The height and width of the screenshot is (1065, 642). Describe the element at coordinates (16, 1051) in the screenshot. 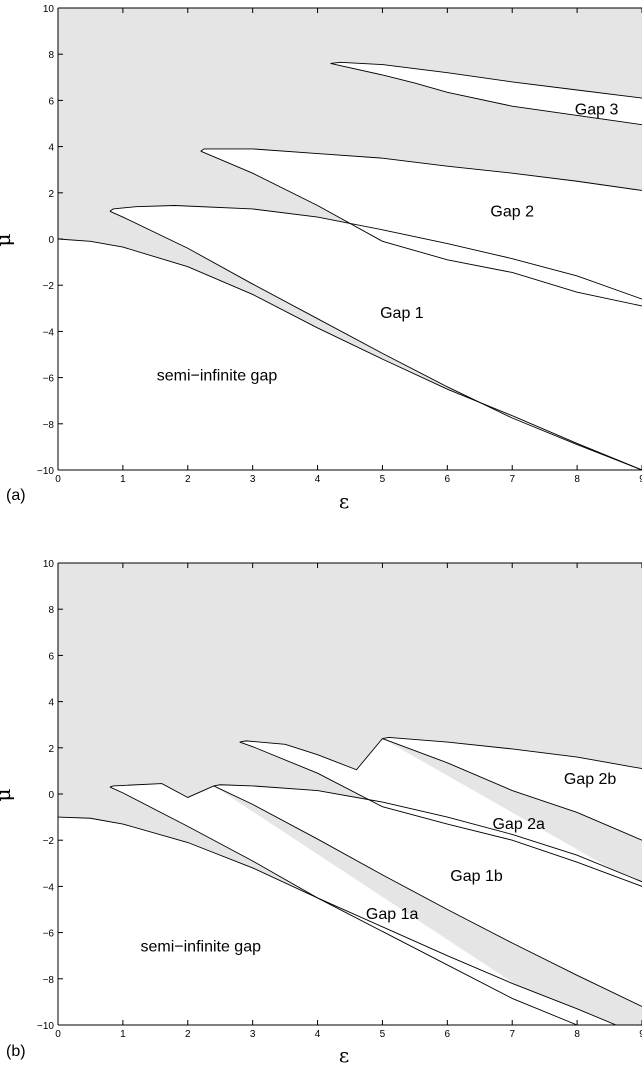

I see `panel-label: (b)` at that location.